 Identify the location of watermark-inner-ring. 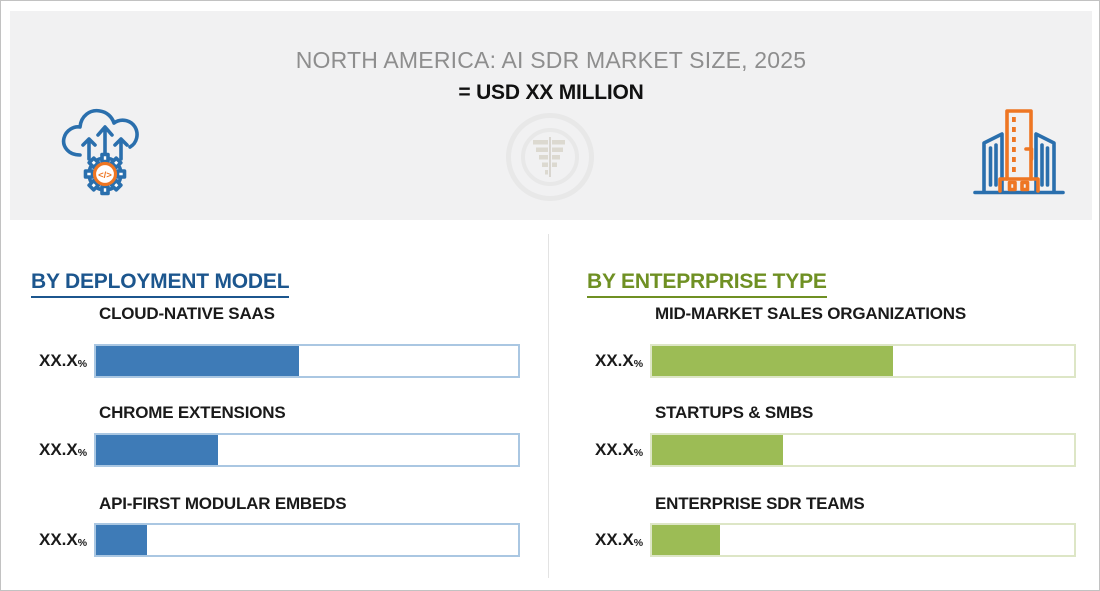
(550, 157).